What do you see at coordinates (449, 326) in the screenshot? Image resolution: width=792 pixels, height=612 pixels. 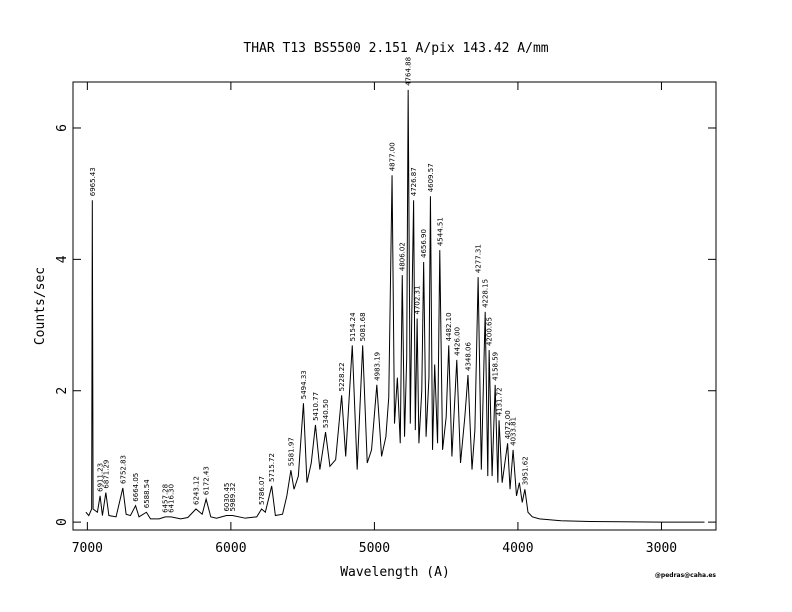 I see `line-annotation: 4482.10` at bounding box center [449, 326].